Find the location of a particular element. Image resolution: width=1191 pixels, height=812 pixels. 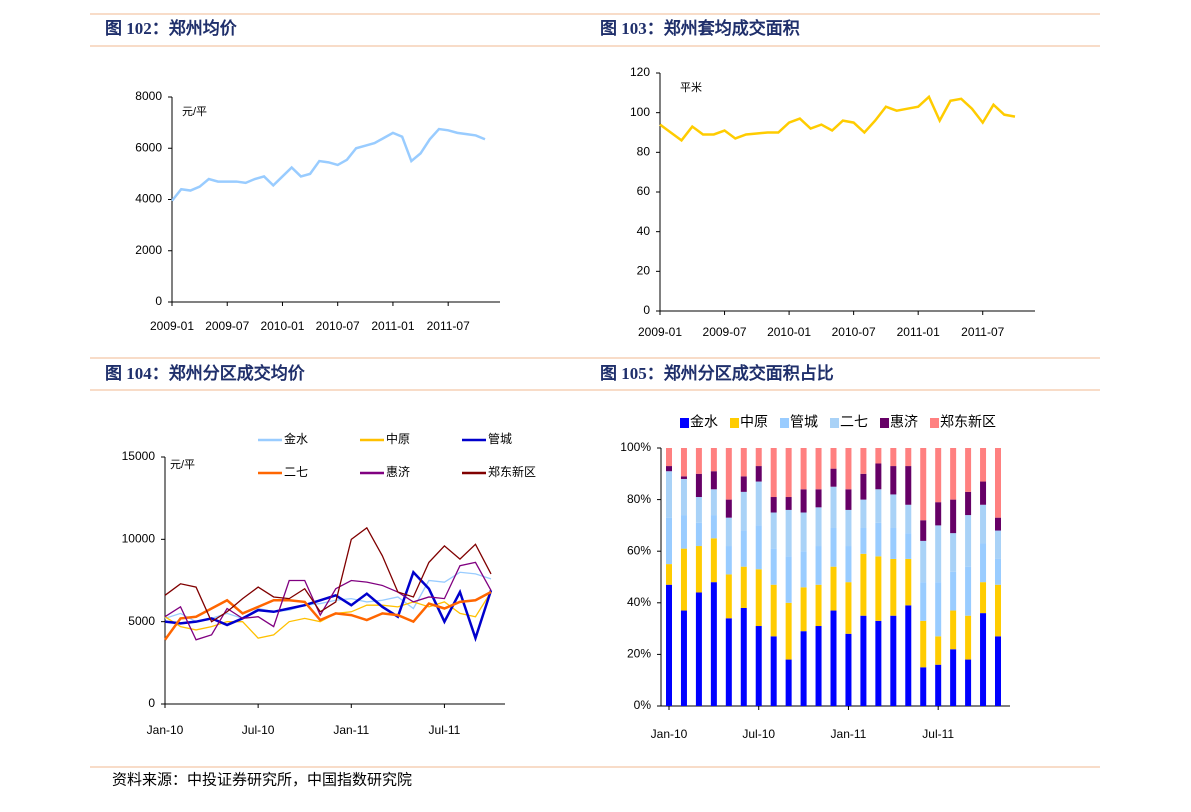

legend-label: 二七 is located at coordinates (296, 472).